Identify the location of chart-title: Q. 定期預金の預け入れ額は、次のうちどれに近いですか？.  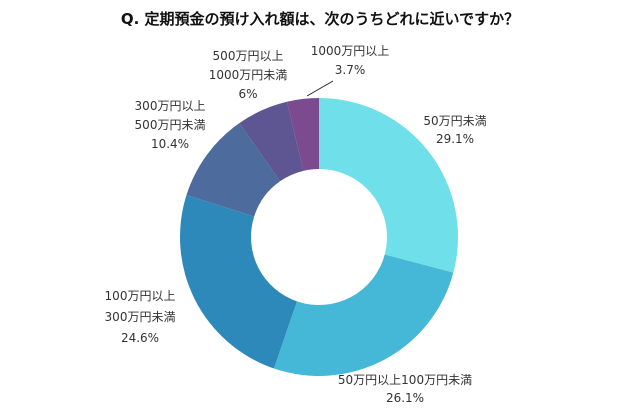
(320, 19).